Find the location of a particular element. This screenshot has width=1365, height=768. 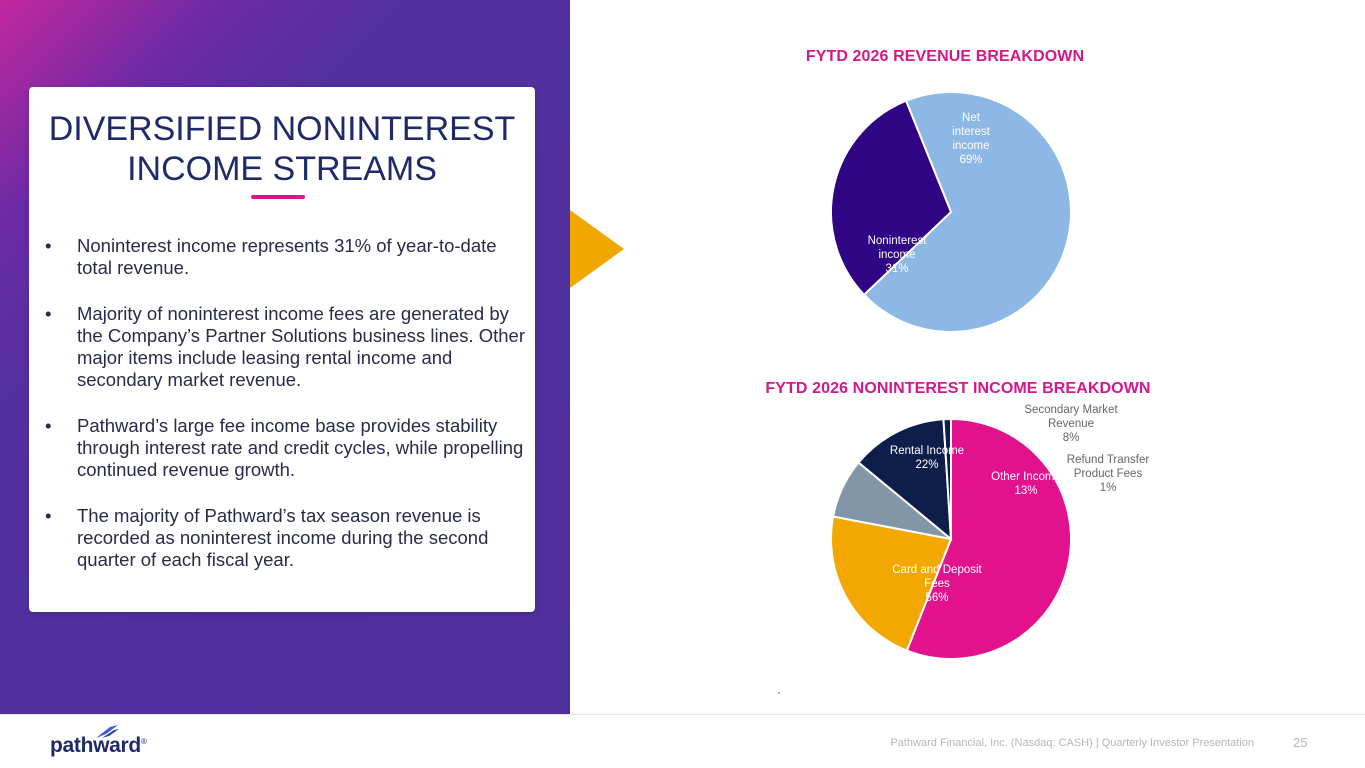

page-title: DIVERSIFIED NONINTEREST INCOME STREAMS is located at coordinates (282, 149).